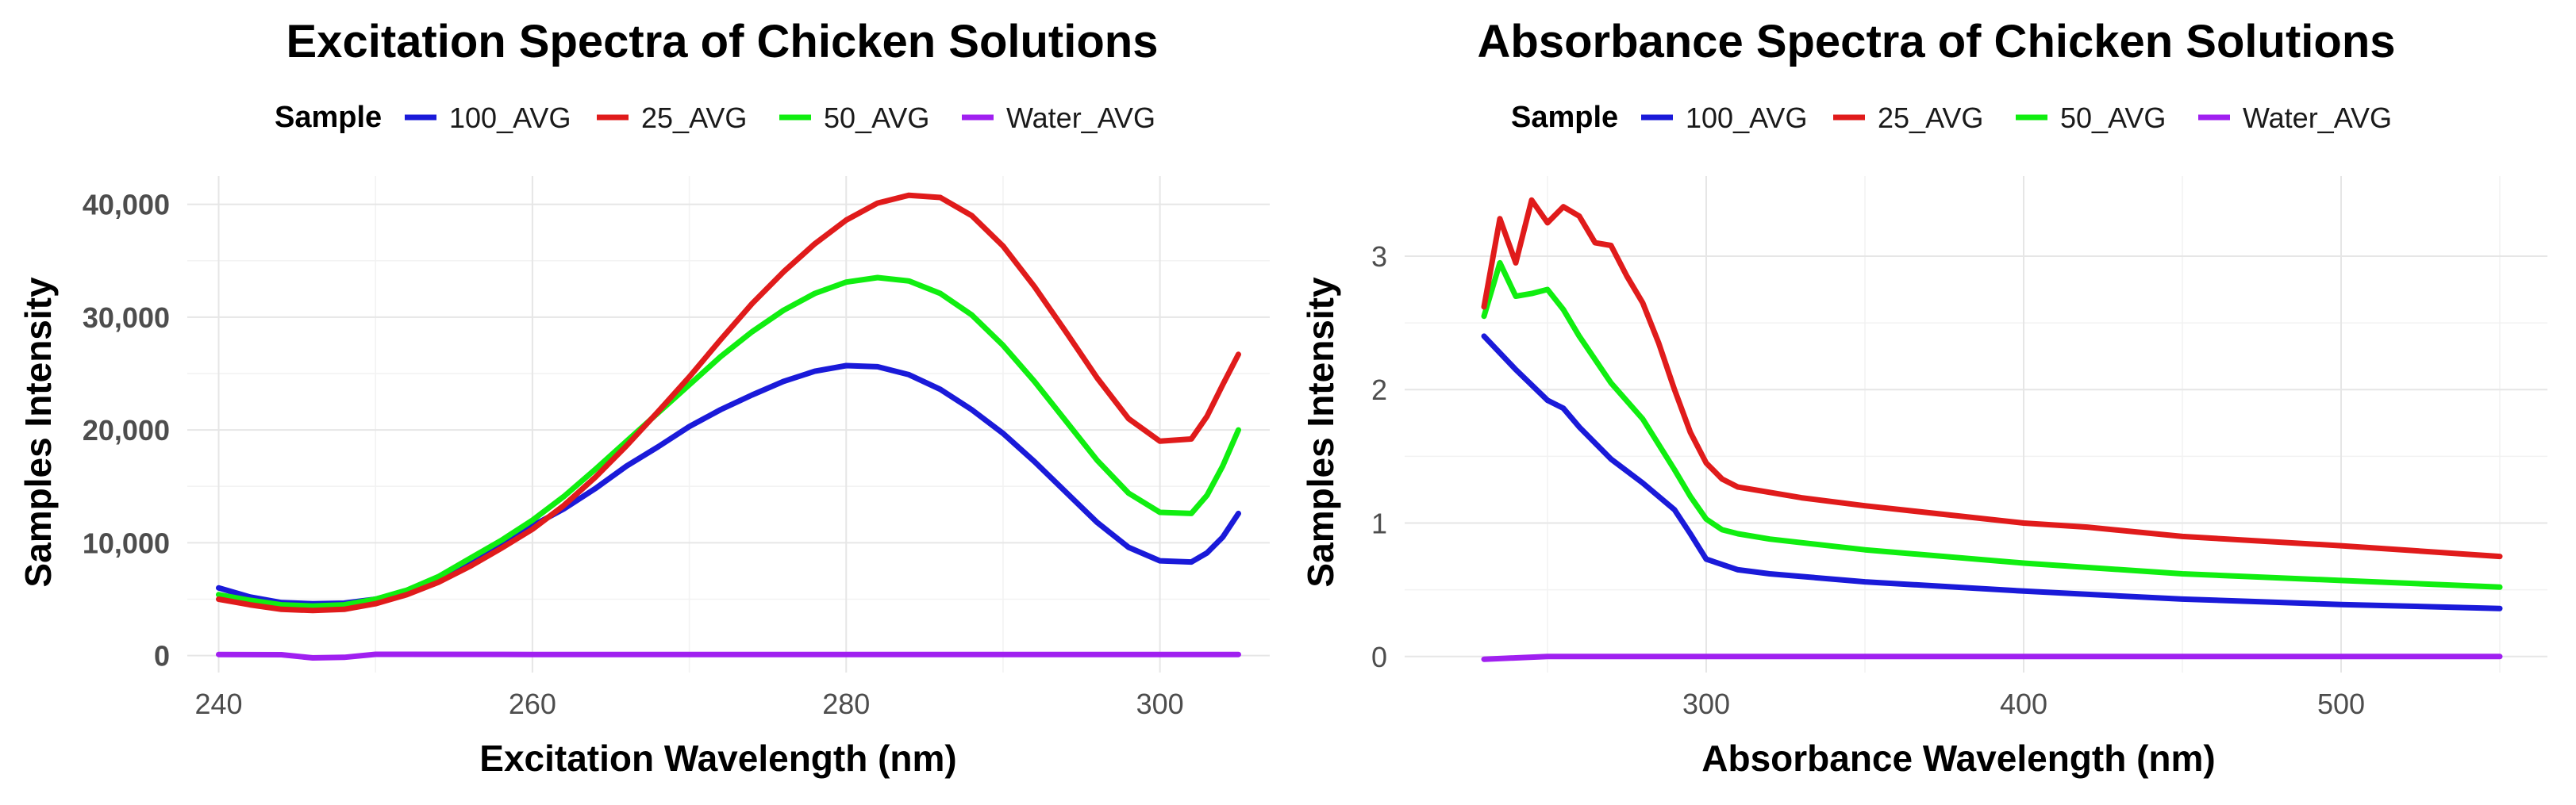 Image resolution: width=2576 pixels, height=805 pixels. What do you see at coordinates (2341, 704) in the screenshot?
I see `x-tick-label: 500` at bounding box center [2341, 704].